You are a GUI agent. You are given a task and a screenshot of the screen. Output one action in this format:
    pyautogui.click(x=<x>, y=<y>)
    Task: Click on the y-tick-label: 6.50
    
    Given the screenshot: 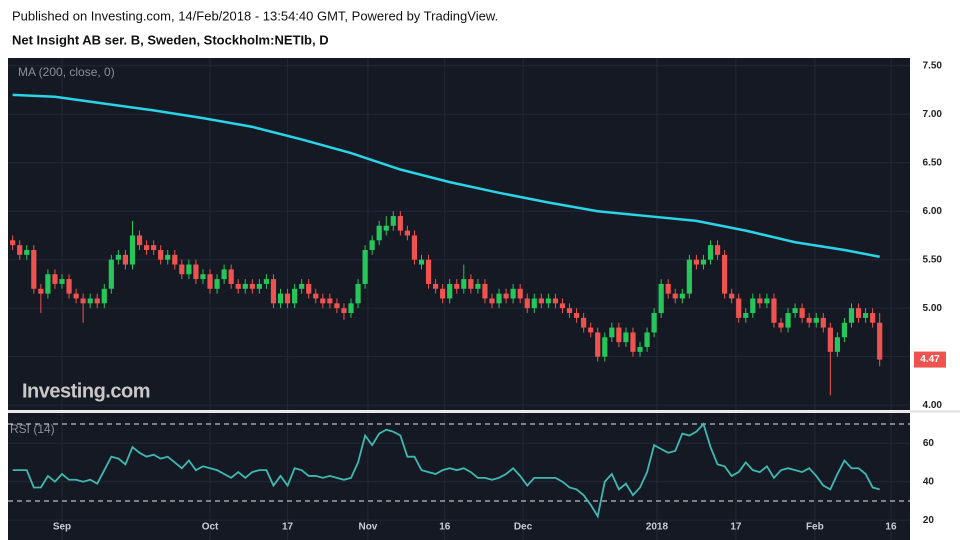 What is the action you would take?
    pyautogui.click(x=933, y=162)
    